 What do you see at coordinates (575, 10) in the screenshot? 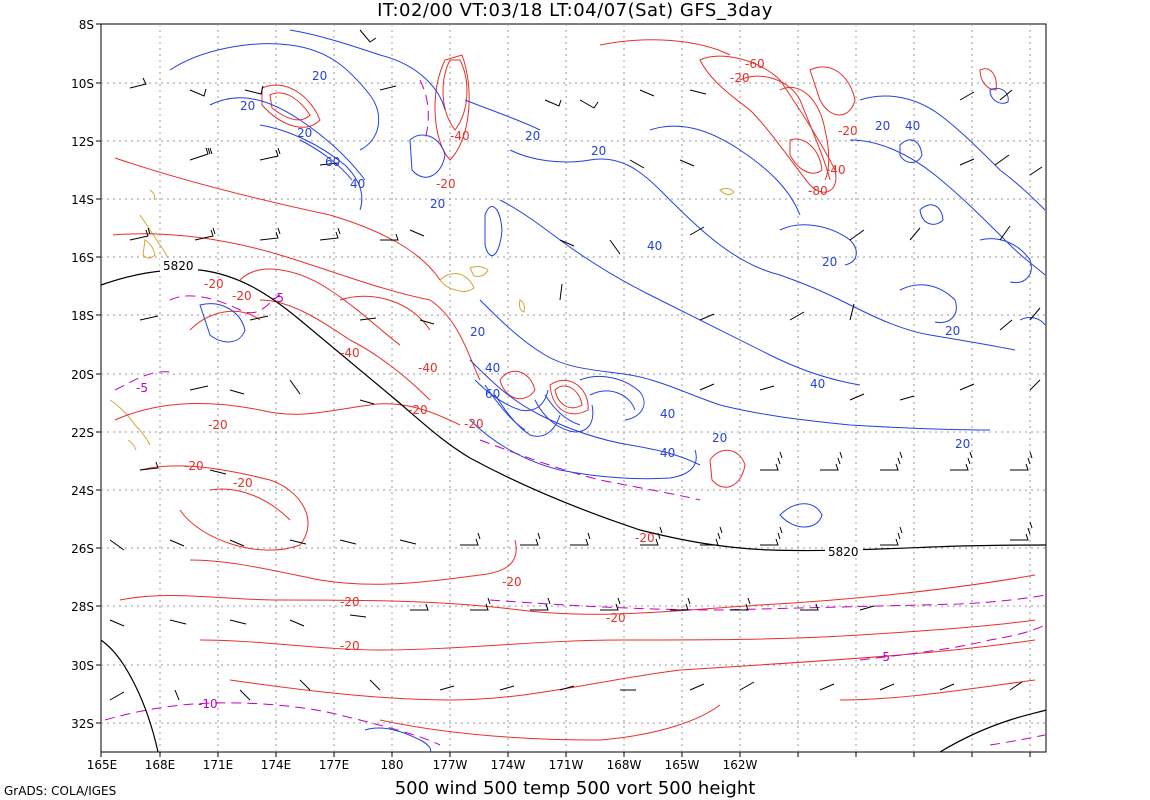
I see `map-title: IT:02/00 VT:03/18 LT:04/07(Sat) GFS_3day` at bounding box center [575, 10].